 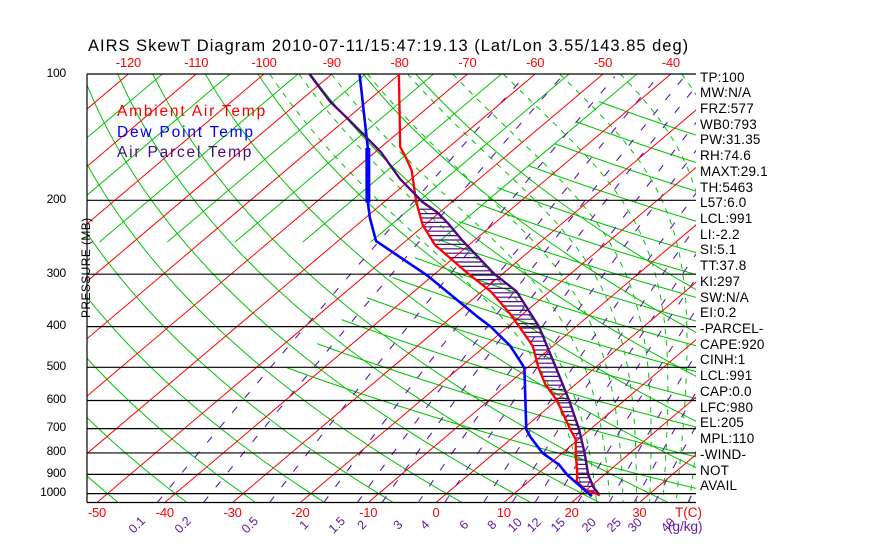 What do you see at coordinates (535, 62) in the screenshot?
I see `top-temp-label: -60` at bounding box center [535, 62].